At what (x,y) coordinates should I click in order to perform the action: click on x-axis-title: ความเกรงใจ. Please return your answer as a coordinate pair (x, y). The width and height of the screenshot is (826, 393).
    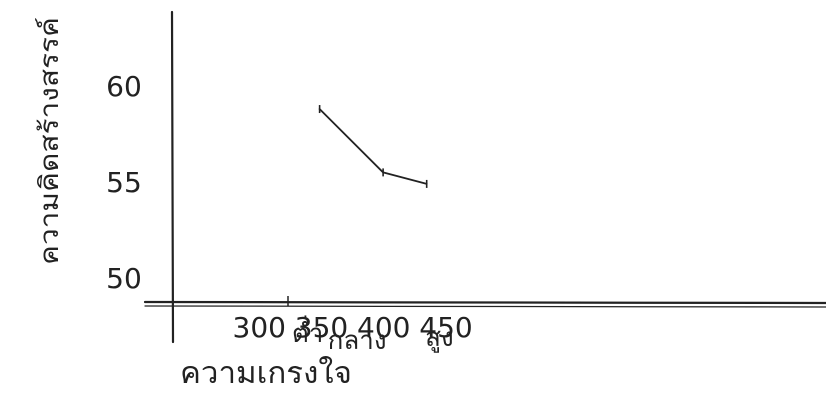
    Looking at the image, I should click on (266, 373).